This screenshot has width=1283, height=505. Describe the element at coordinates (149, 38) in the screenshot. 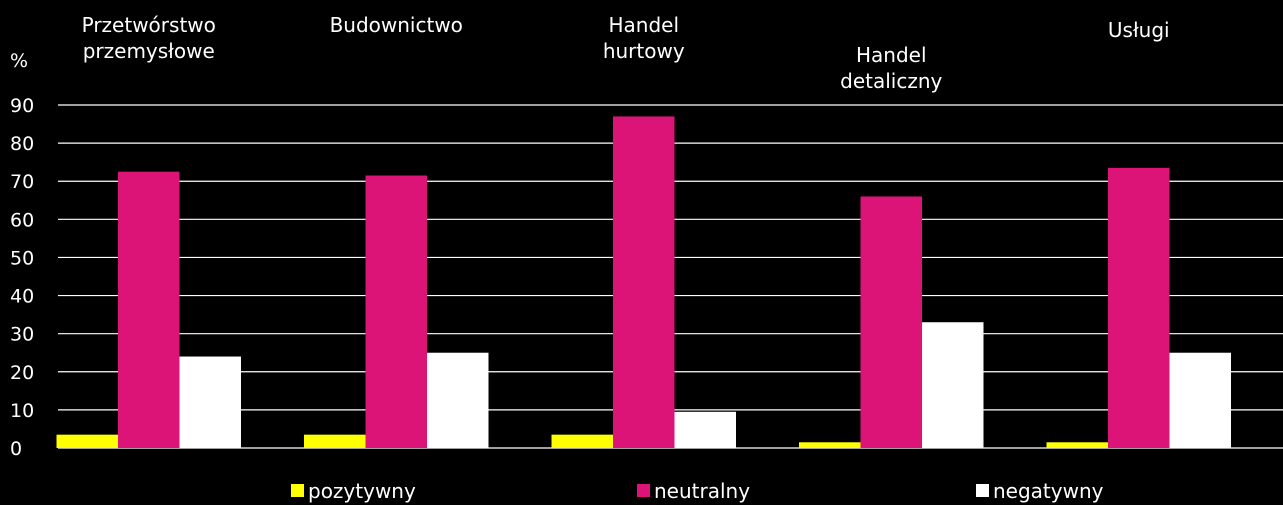

I see `category-label: Przetwórstwo przemysłowe` at that location.